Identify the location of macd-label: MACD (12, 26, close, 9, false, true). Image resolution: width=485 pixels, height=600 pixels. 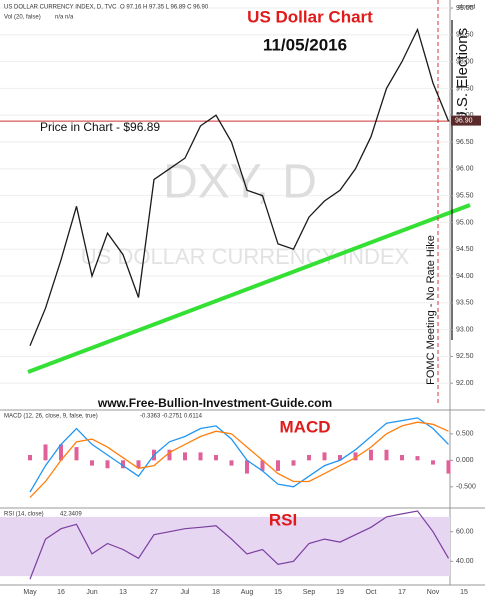
(51, 417).